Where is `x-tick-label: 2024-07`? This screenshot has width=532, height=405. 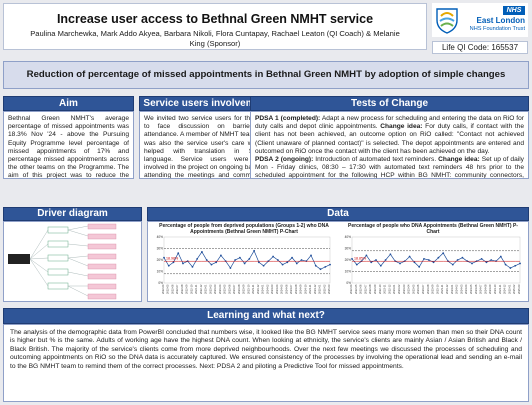
x-tick-label: 2024-07 is located at coordinates (291, 289).